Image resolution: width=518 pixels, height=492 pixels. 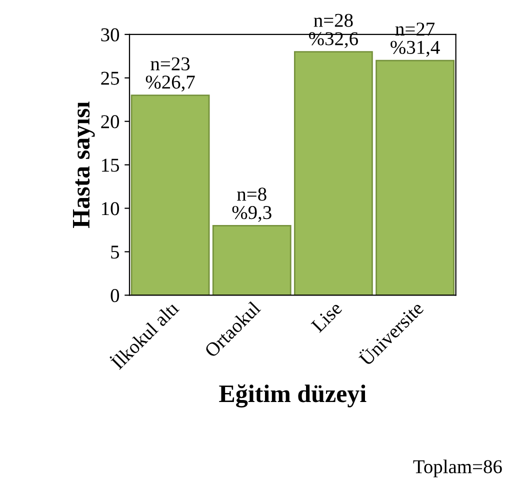 What do you see at coordinates (115, 252) in the screenshot?
I see `y-tick-label: 5` at bounding box center [115, 252].